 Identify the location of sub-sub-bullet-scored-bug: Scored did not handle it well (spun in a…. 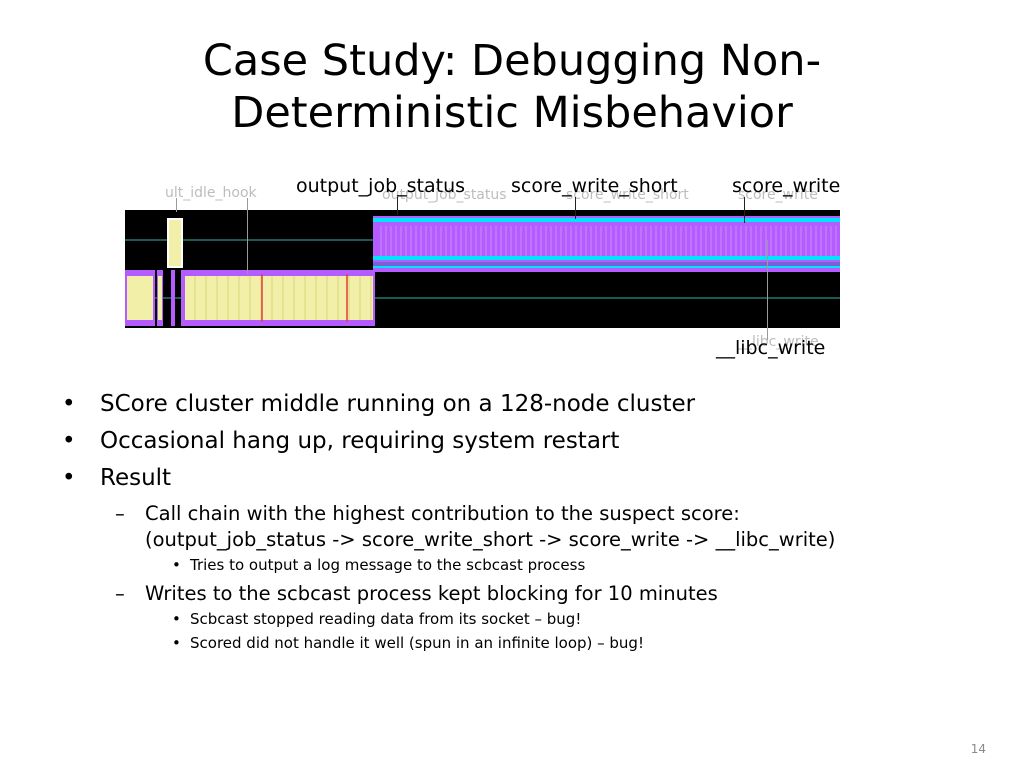
(525, 643).